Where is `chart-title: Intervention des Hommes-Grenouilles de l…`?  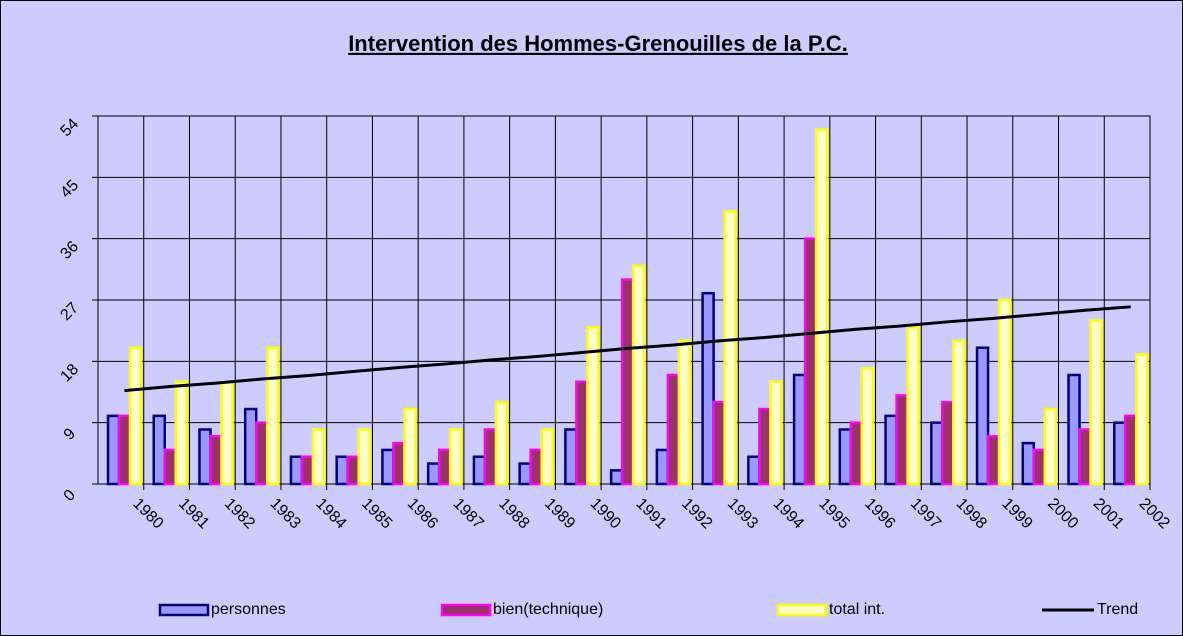 chart-title: Intervention des Hommes-Grenouilles de l… is located at coordinates (598, 43).